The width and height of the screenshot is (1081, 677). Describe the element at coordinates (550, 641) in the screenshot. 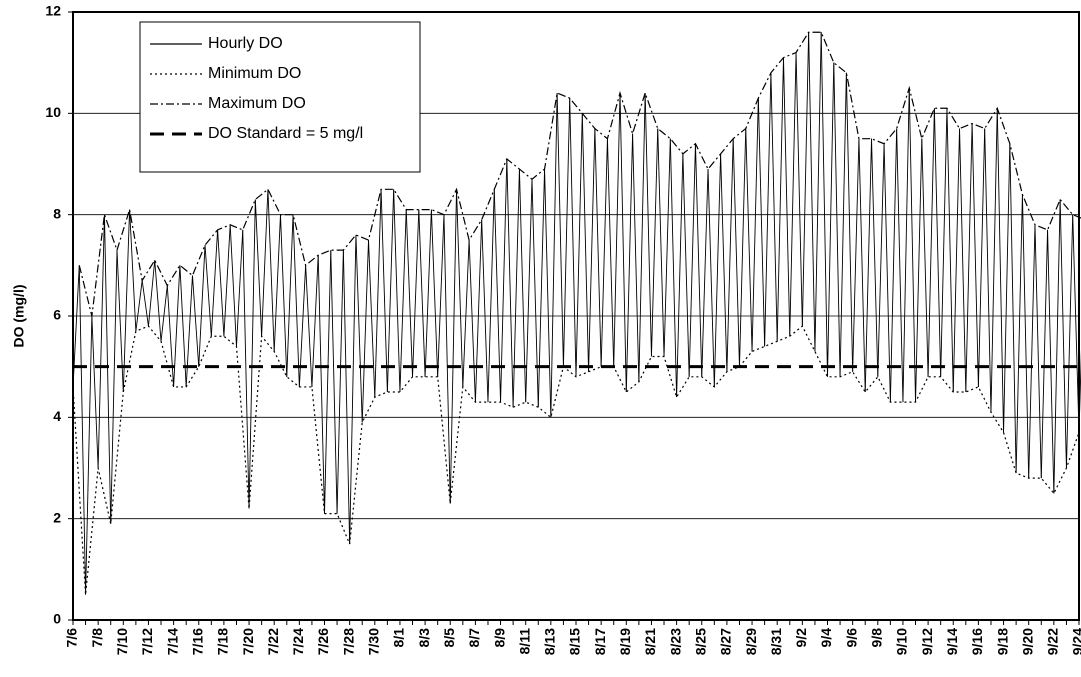

I see `x-tick-label: 8/13` at that location.